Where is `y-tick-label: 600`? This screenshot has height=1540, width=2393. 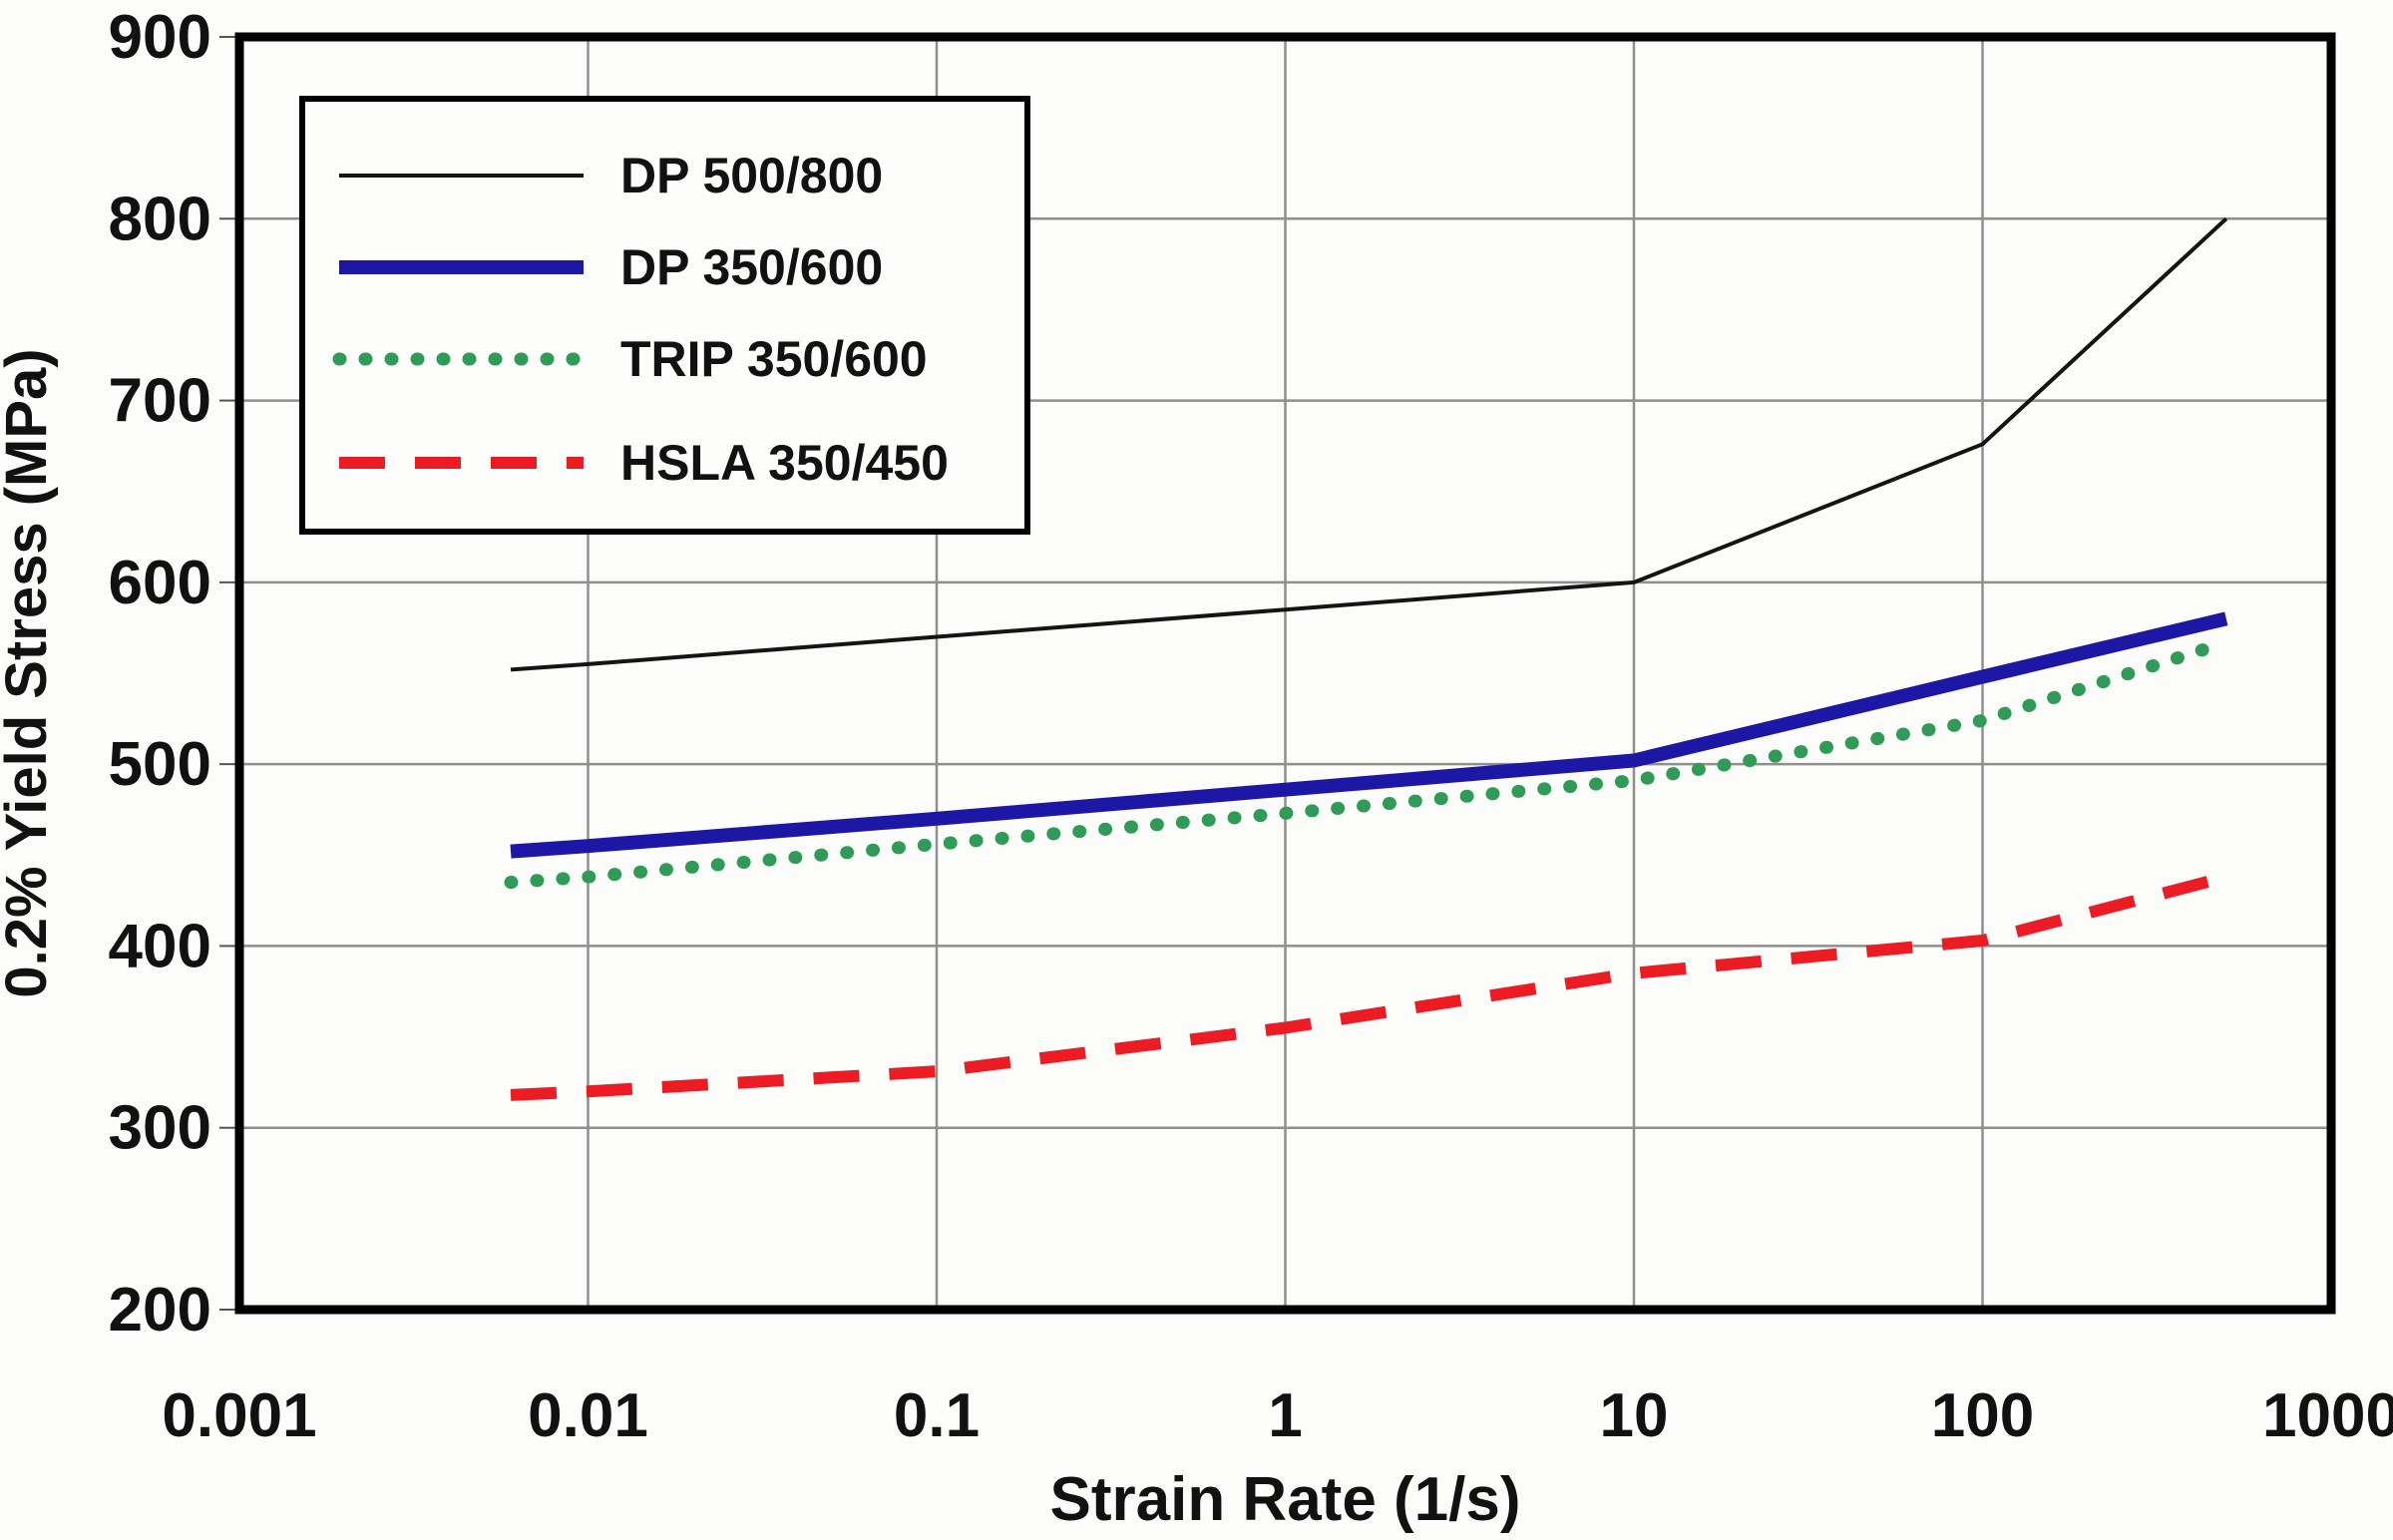 y-tick-label: 600 is located at coordinates (160, 583).